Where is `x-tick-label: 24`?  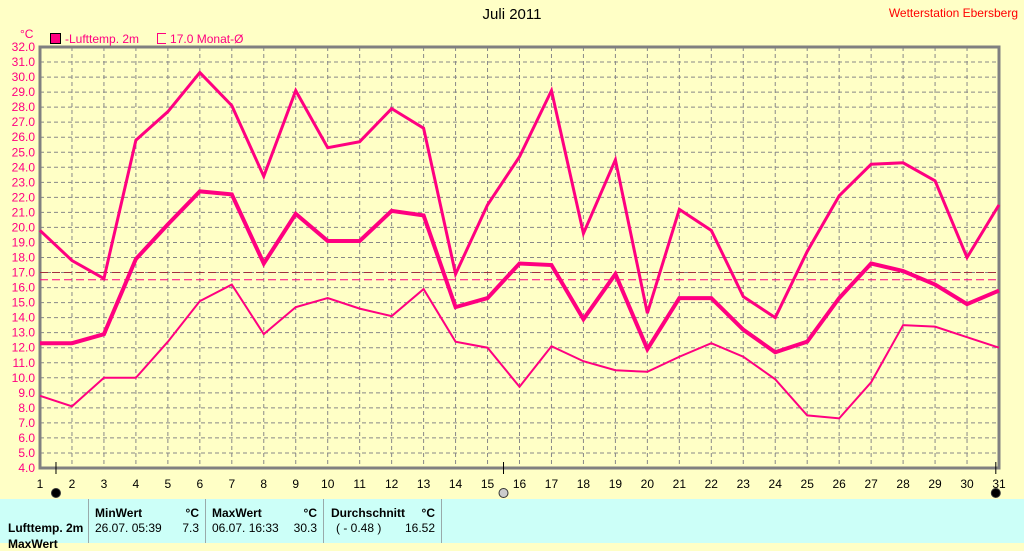 x-tick-label: 24 is located at coordinates (776, 484).